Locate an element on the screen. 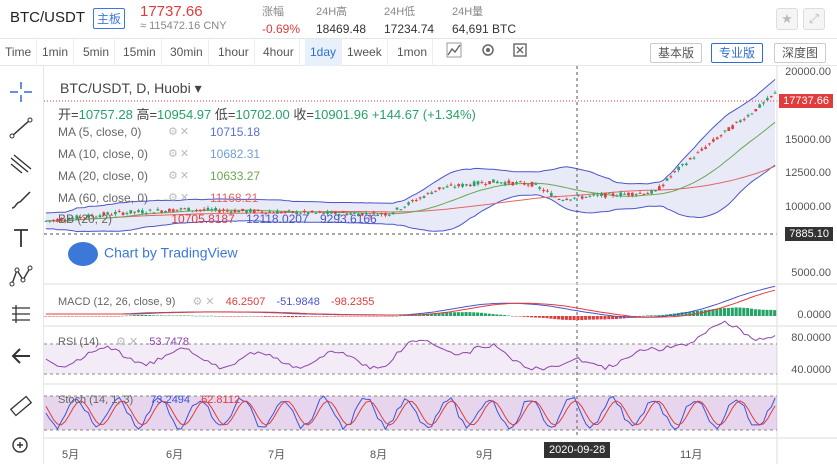  tf-time: Time is located at coordinates (19, 52).